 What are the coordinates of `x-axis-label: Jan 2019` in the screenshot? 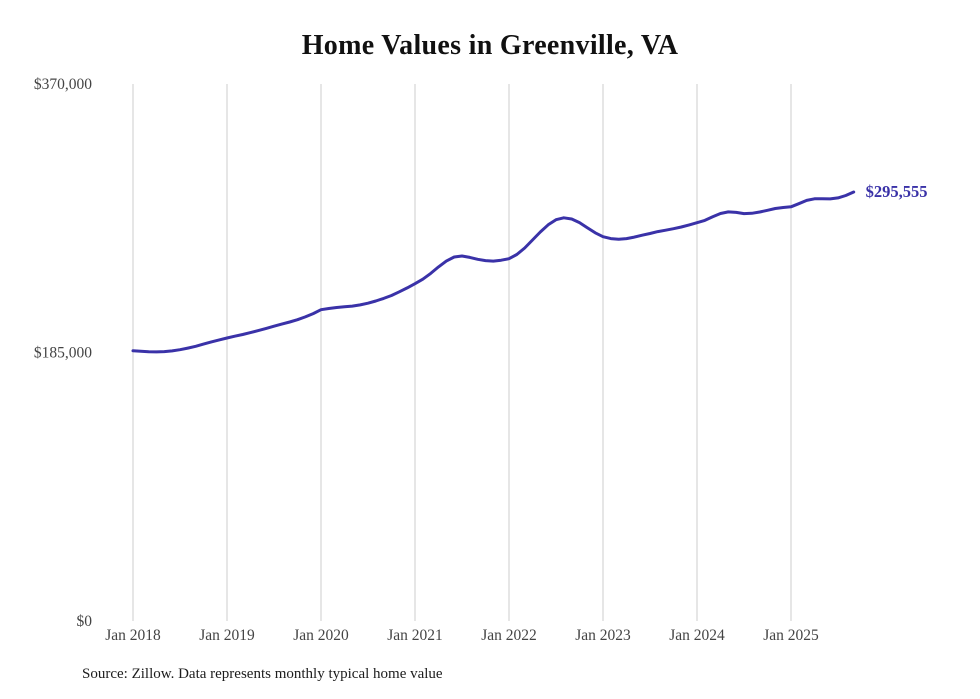 It's located at (227, 635).